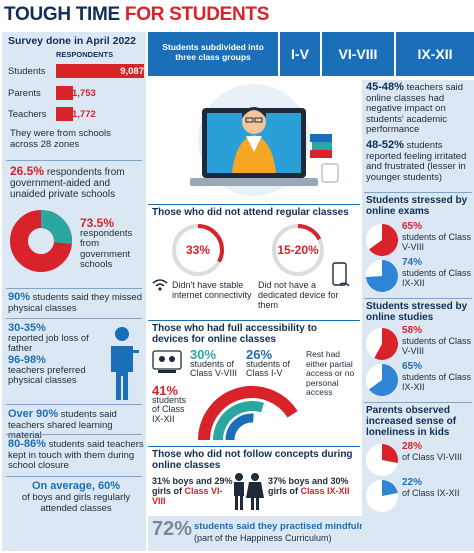  I want to click on access-arc-ix-xii, so click(248, 413).